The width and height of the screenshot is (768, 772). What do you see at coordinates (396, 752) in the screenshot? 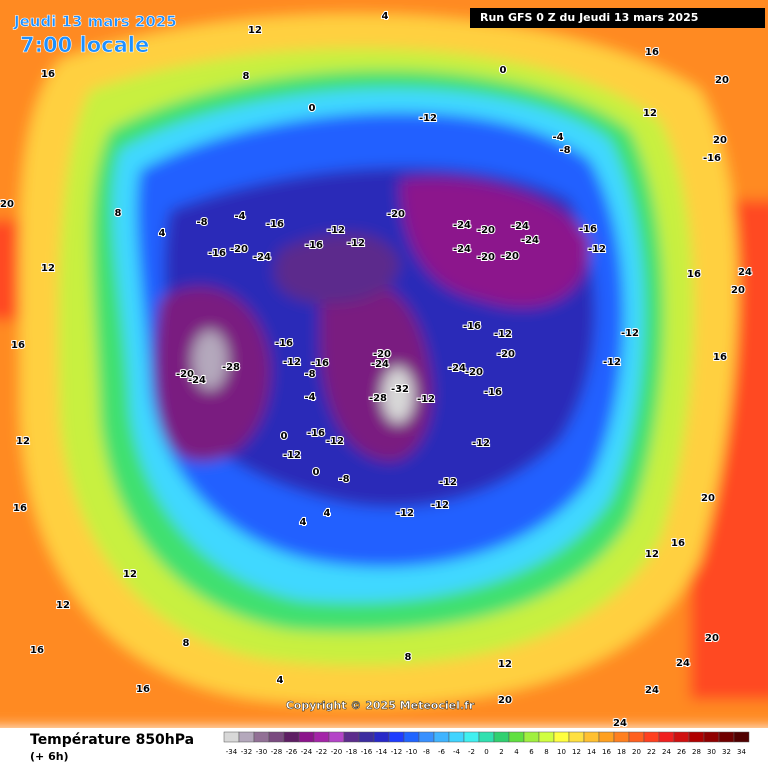
I see `scale-label: -12` at bounding box center [396, 752].